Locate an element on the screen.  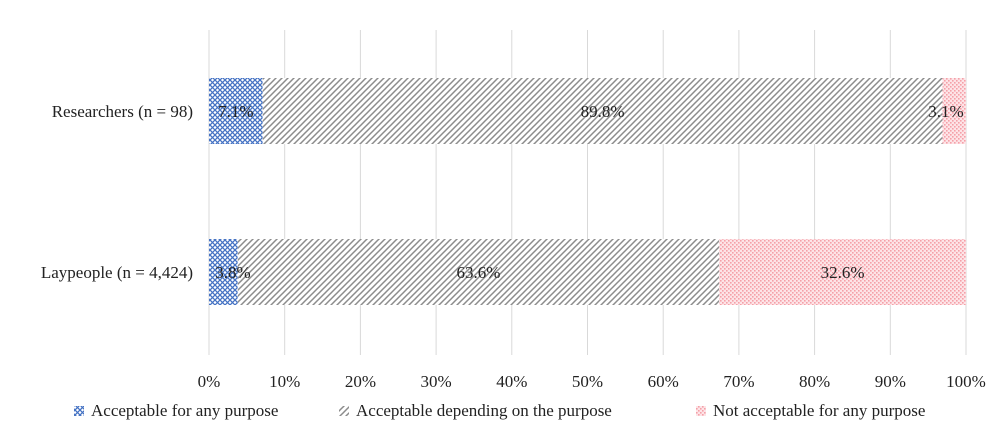
category-label: Laypeople (n = 4,424) is located at coordinates (117, 272).